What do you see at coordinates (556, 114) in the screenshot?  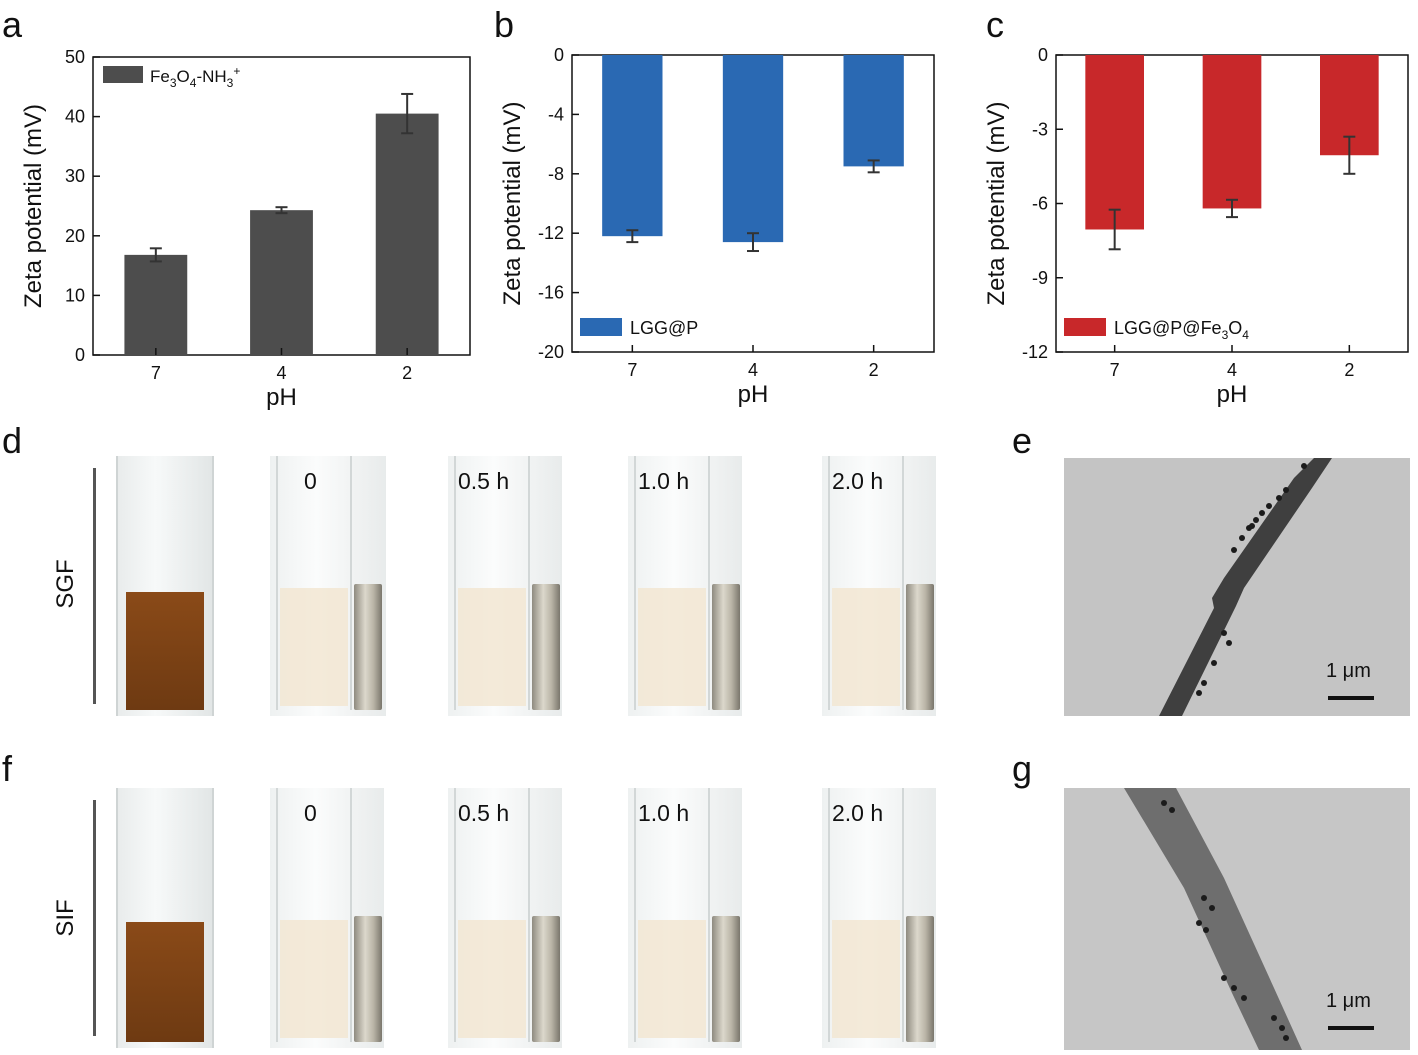 I see `y-tick-label: -4` at bounding box center [556, 114].